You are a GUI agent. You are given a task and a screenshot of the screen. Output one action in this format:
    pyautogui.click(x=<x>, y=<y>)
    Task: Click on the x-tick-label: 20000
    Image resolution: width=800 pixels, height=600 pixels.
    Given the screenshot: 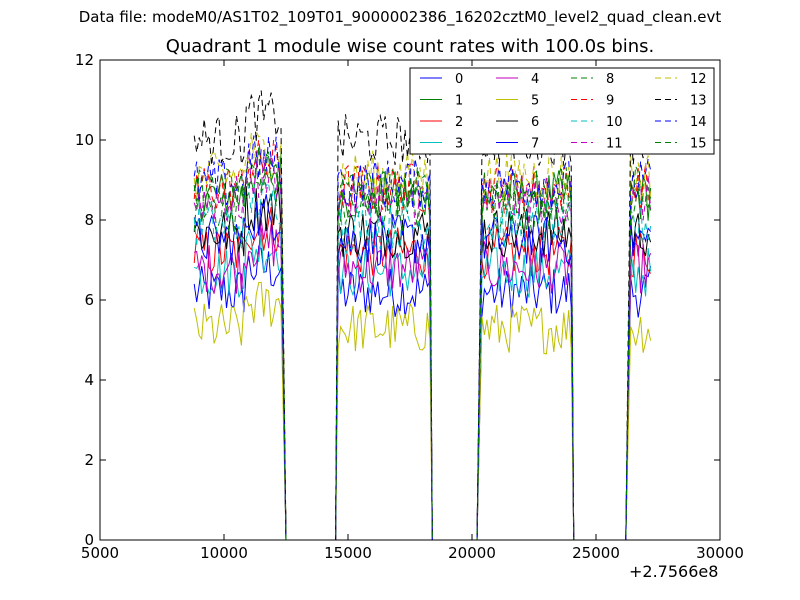 What is the action you would take?
    pyautogui.click(x=472, y=553)
    